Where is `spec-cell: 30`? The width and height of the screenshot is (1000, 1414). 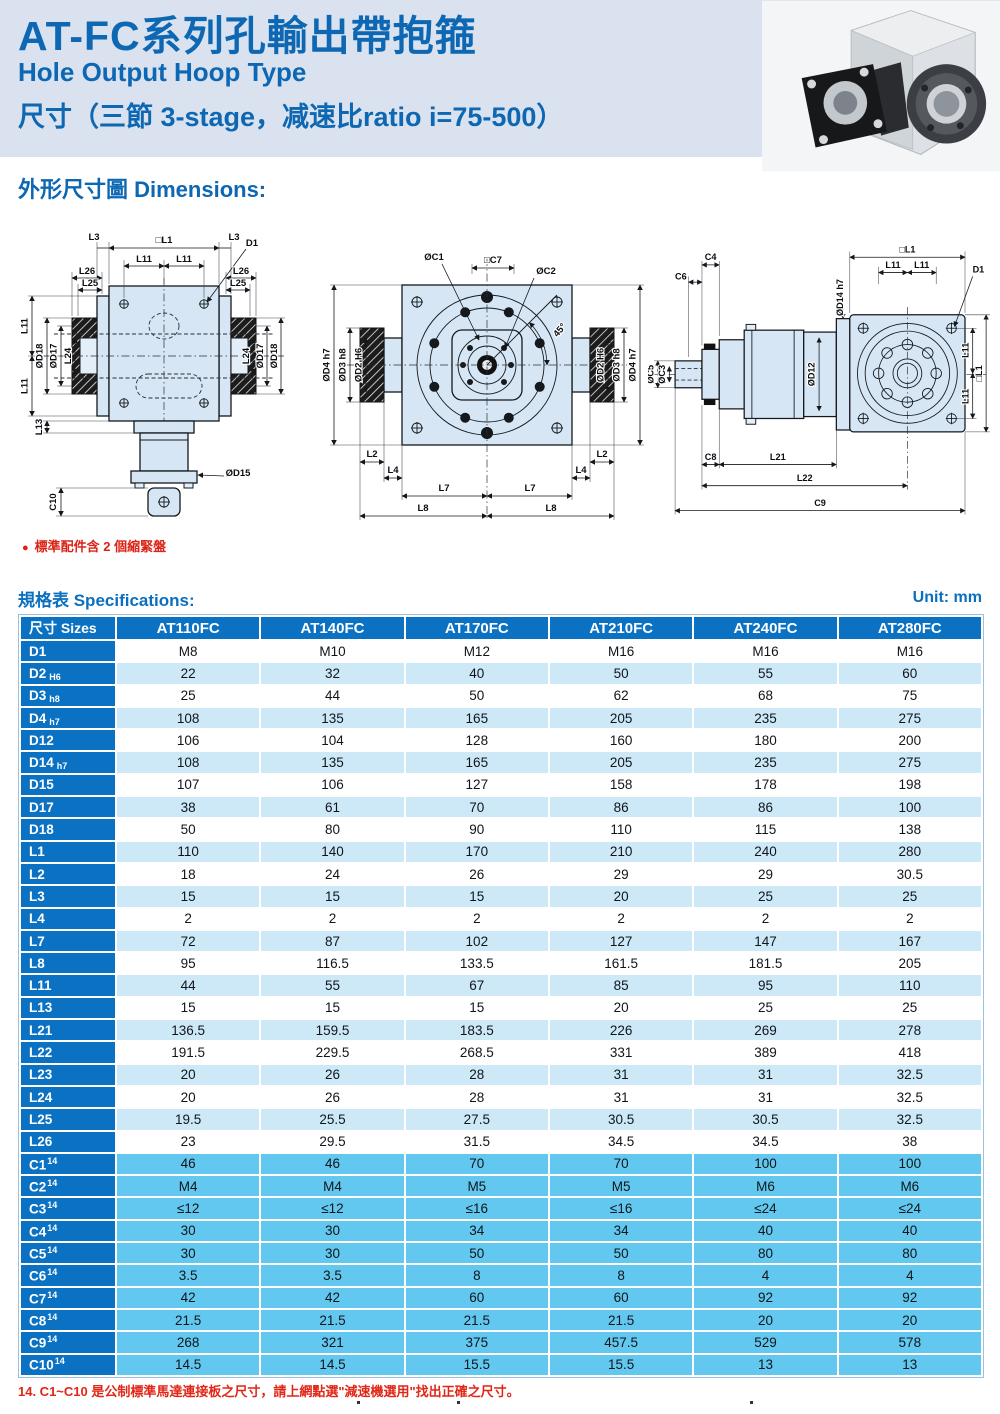
spec-cell: 30 is located at coordinates (188, 1231).